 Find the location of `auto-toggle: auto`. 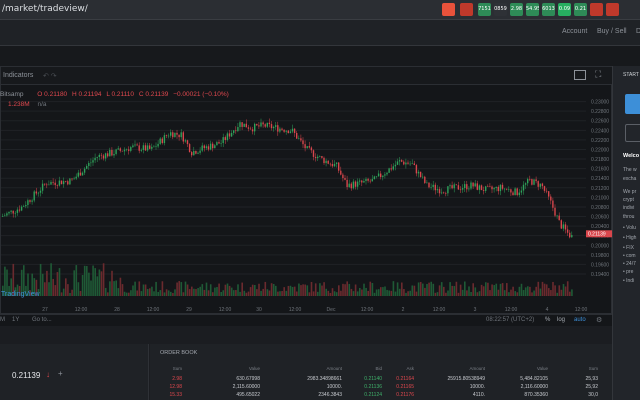

auto-toggle: auto is located at coordinates (580, 320).